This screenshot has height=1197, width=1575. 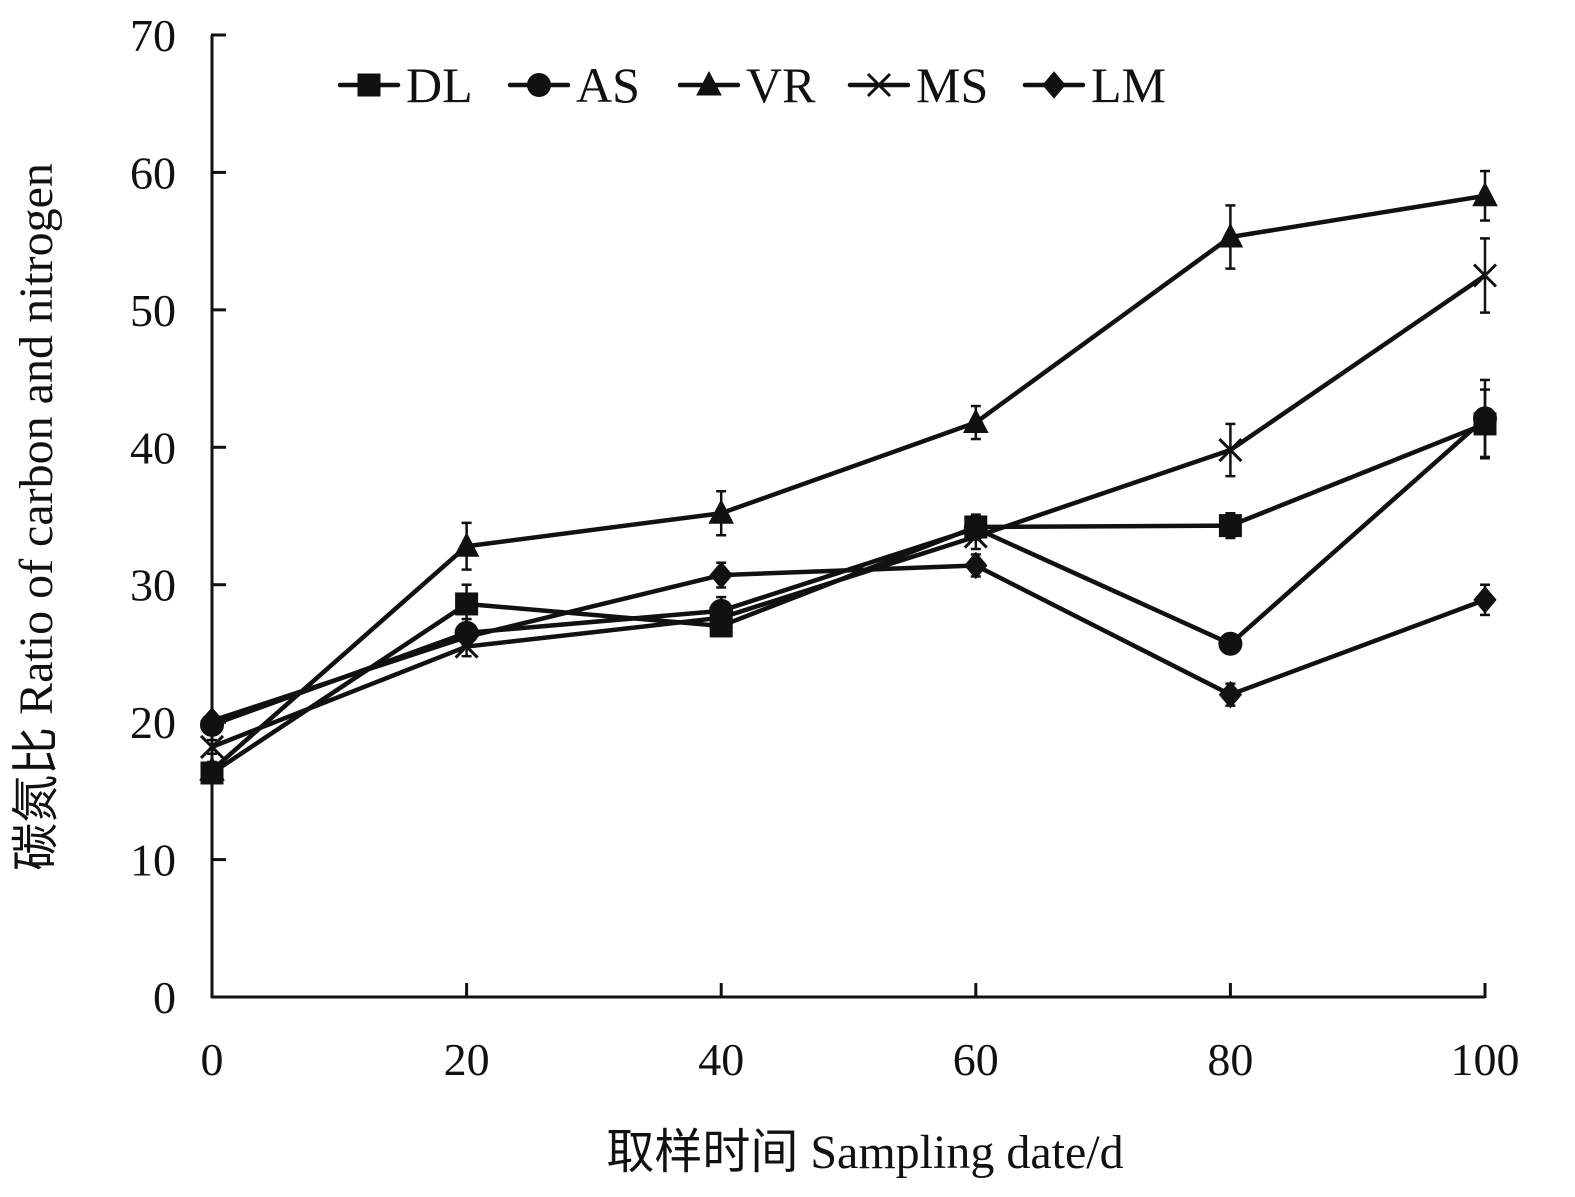 What do you see at coordinates (439, 85) in the screenshot?
I see `legend-label-dl: DL` at bounding box center [439, 85].